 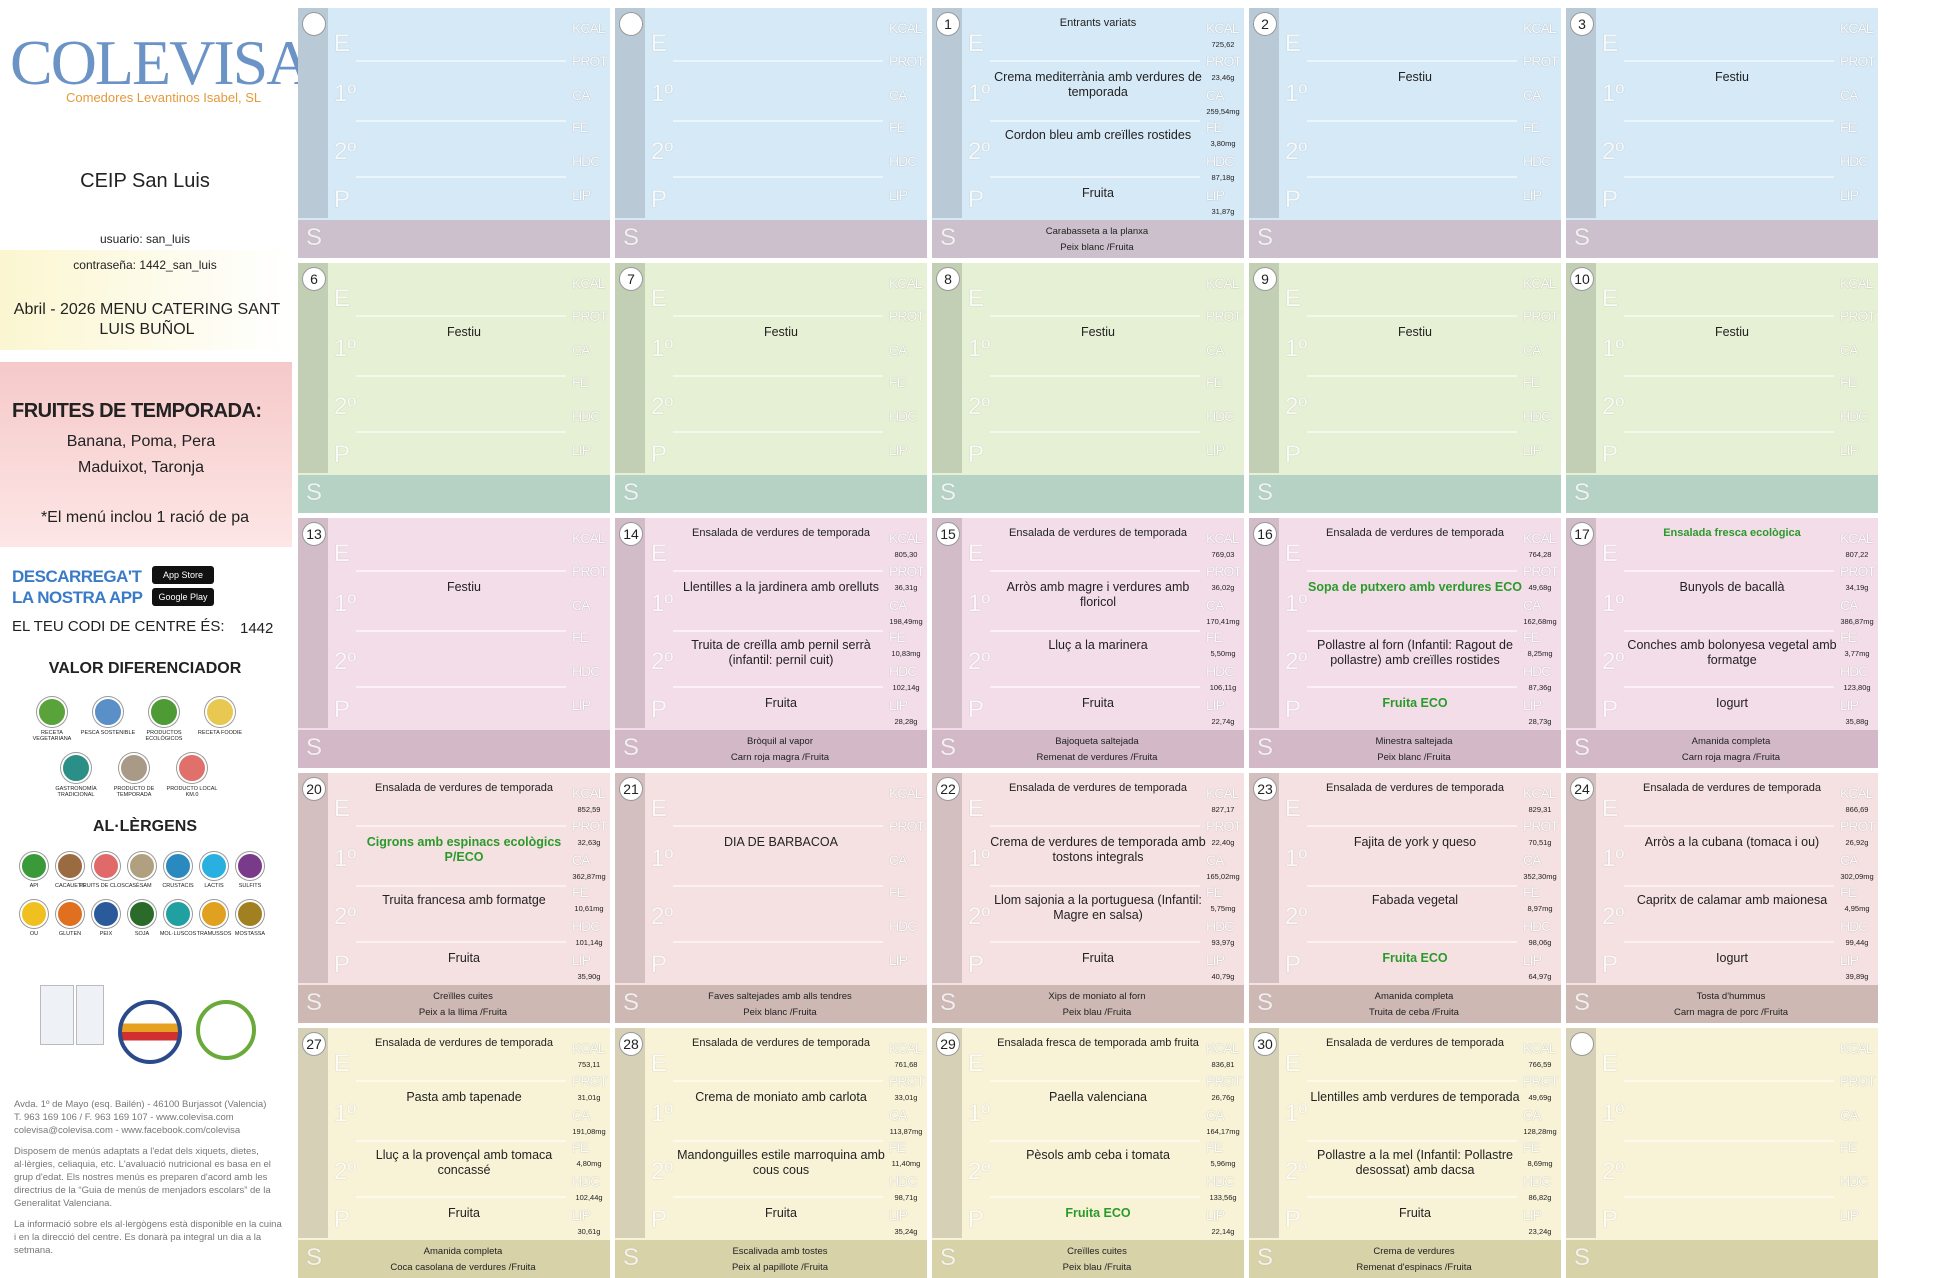 I want to click on day-note: Festiu, so click(x=1415, y=332).